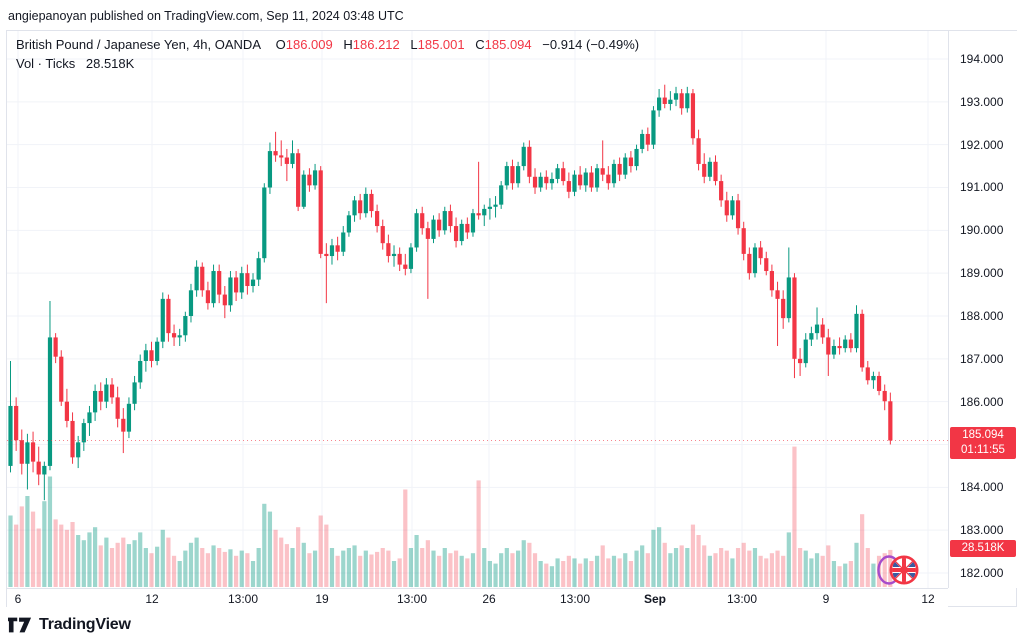  What do you see at coordinates (982, 572) in the screenshot?
I see `price-tick-label: 182.000` at bounding box center [982, 572].